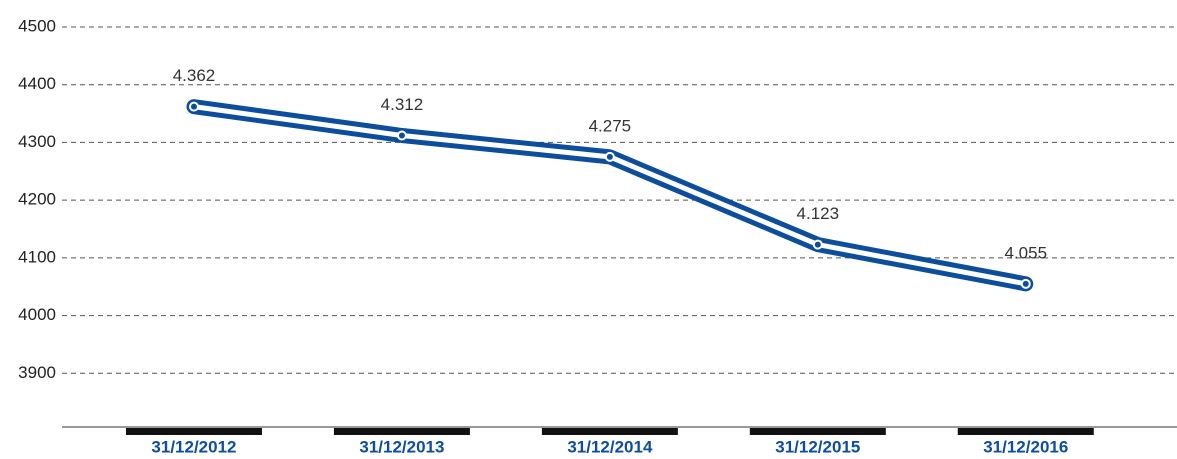 Image resolution: width=1177 pixels, height=459 pixels. I want to click on value-label: 4.123, so click(818, 213).